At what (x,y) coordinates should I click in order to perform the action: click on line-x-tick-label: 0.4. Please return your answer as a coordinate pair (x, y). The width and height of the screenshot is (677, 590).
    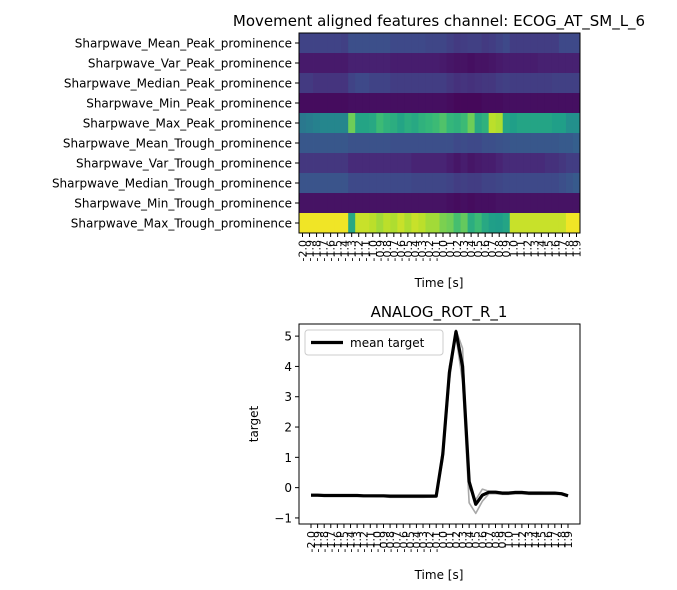
    Looking at the image, I should click on (469, 540).